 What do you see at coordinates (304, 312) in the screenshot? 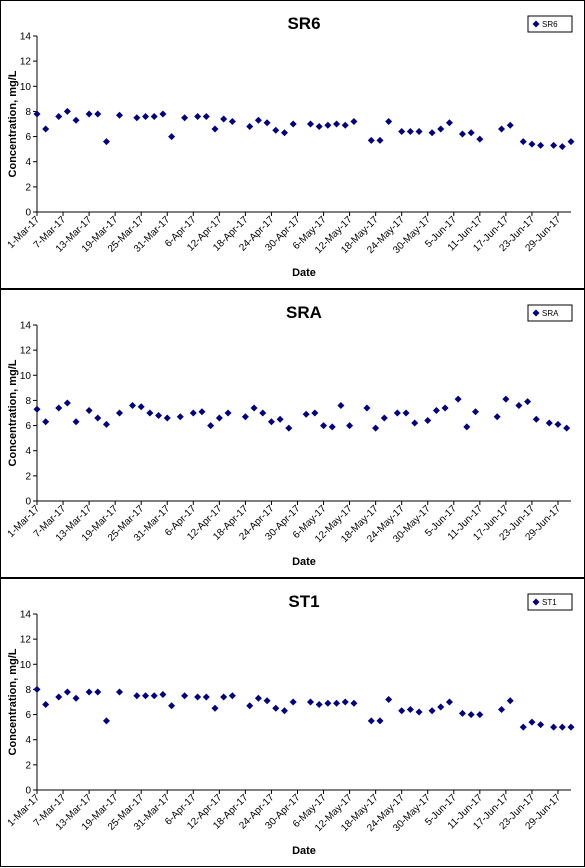
I see `chart-title: SRA` at bounding box center [304, 312].